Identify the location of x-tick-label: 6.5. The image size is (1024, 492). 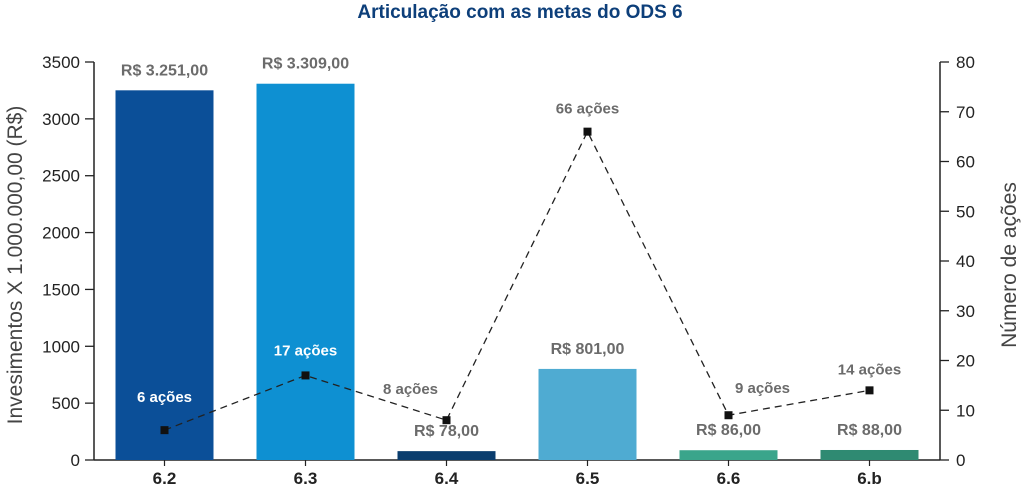
(588, 478).